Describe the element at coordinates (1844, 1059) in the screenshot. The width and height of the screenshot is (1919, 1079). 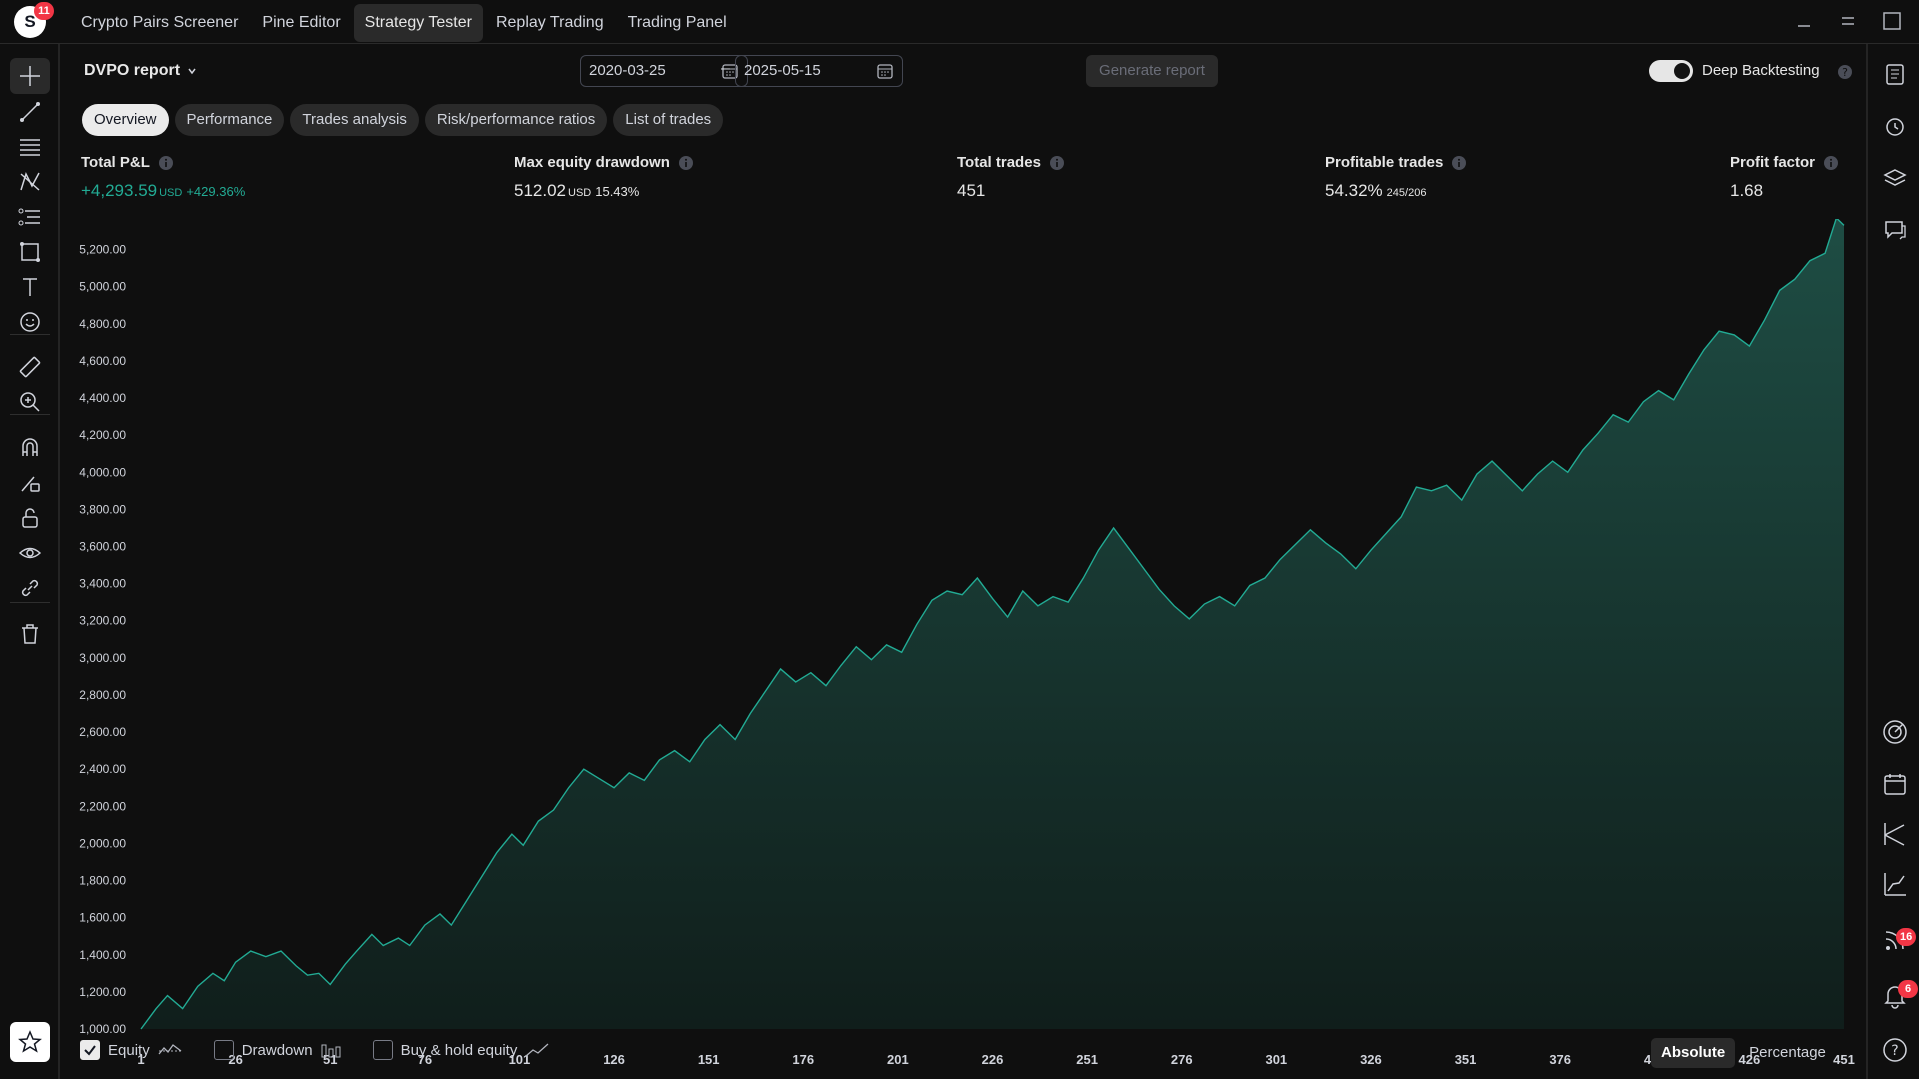
I see `x-tick-label: 451` at that location.